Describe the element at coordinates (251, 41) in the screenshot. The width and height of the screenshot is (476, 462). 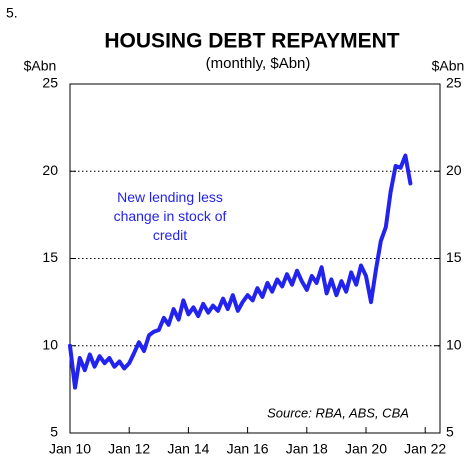
I see `chart-title: HOUSING DEBT REPAYMENT` at that location.